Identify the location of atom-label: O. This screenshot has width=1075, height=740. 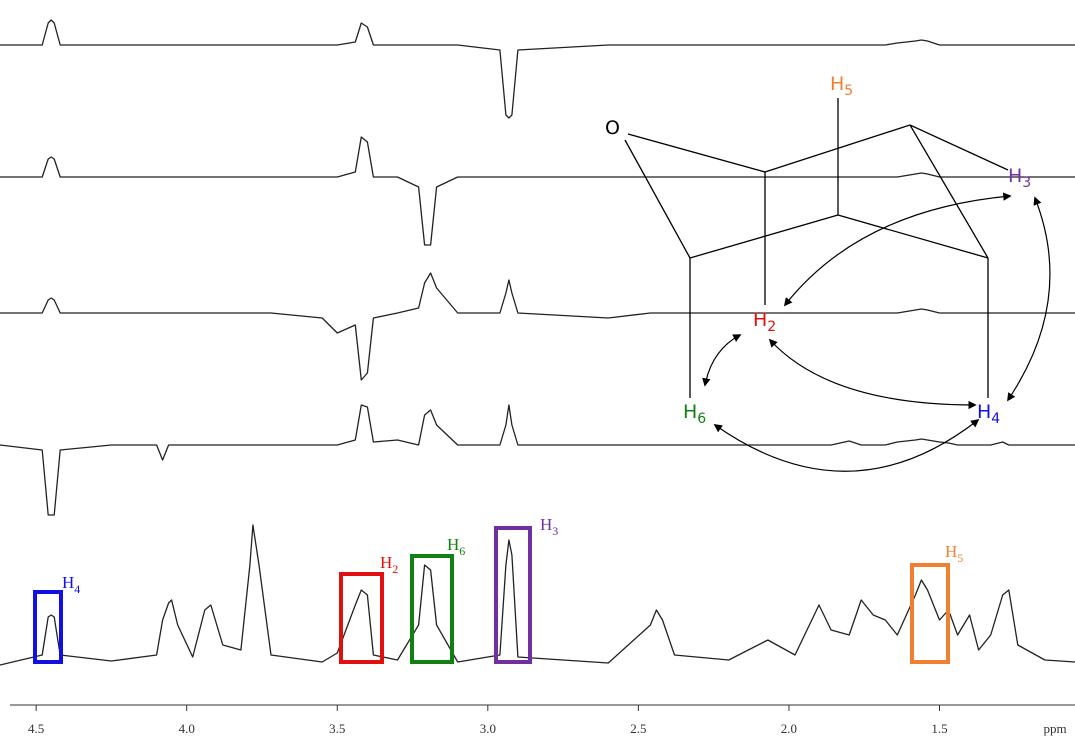
(612, 128).